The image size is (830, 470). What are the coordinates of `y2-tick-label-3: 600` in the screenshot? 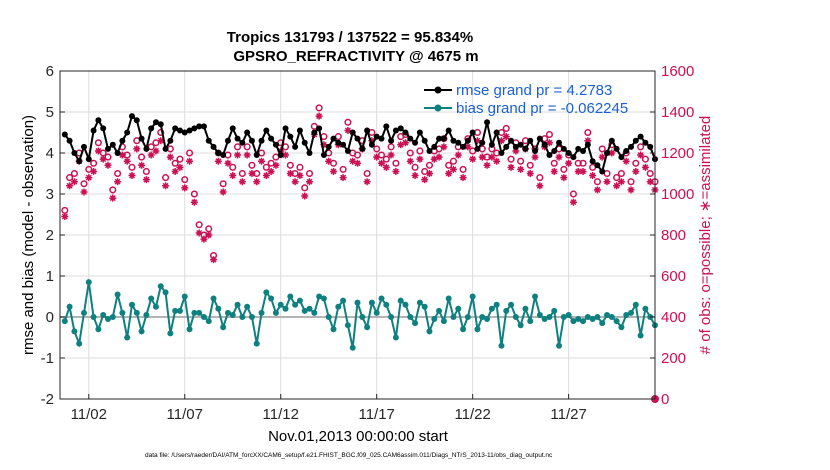 It's located at (673, 276).